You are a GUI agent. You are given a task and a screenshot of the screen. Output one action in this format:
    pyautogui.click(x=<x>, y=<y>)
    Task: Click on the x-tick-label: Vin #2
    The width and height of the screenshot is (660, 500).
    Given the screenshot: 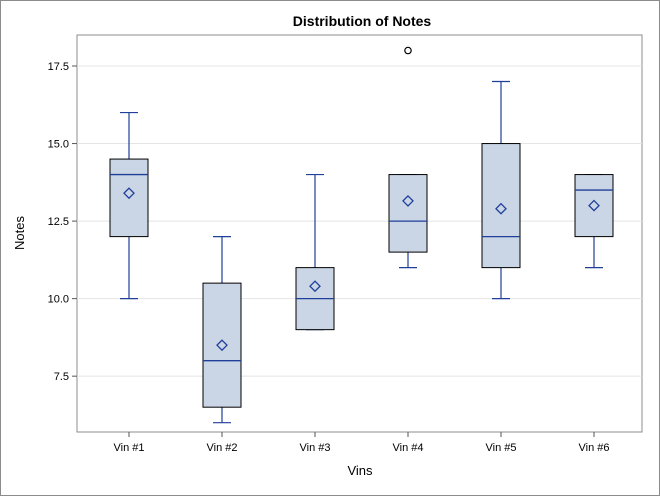 What is the action you would take?
    pyautogui.click(x=222, y=448)
    